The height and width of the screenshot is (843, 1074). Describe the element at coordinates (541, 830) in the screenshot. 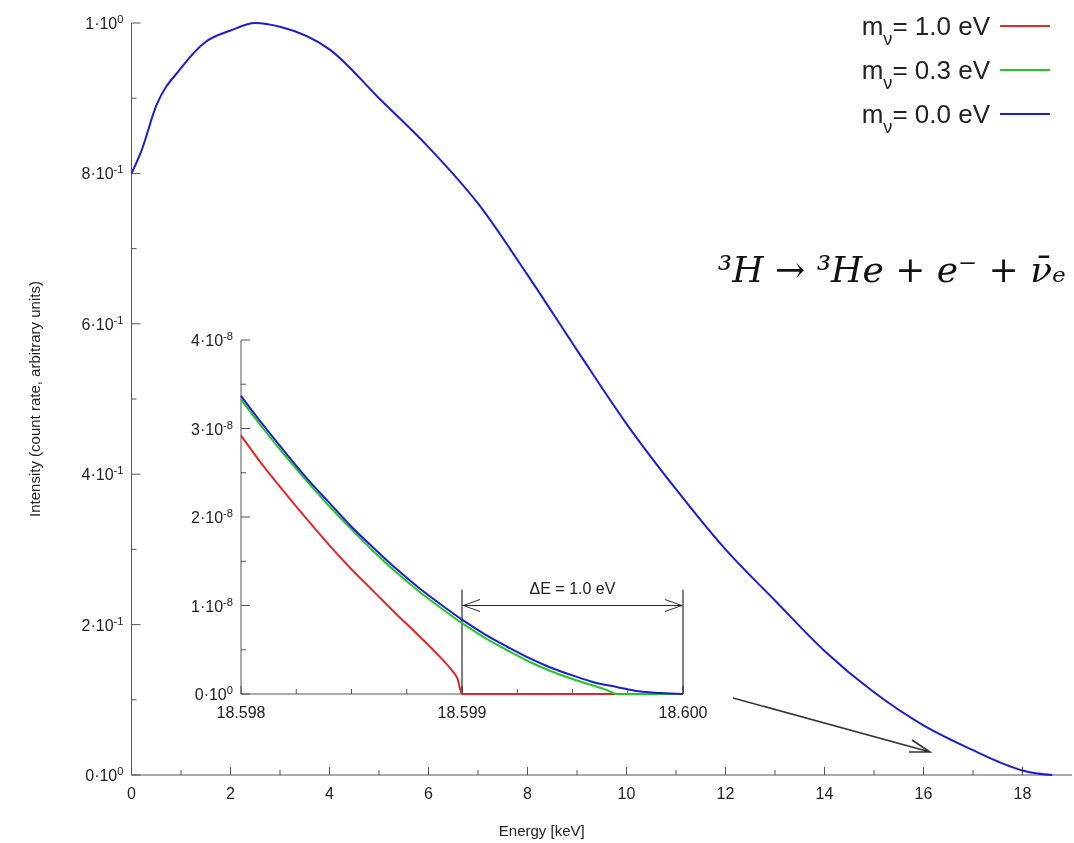

I see `x-axis-title: Energy [keV]` at that location.